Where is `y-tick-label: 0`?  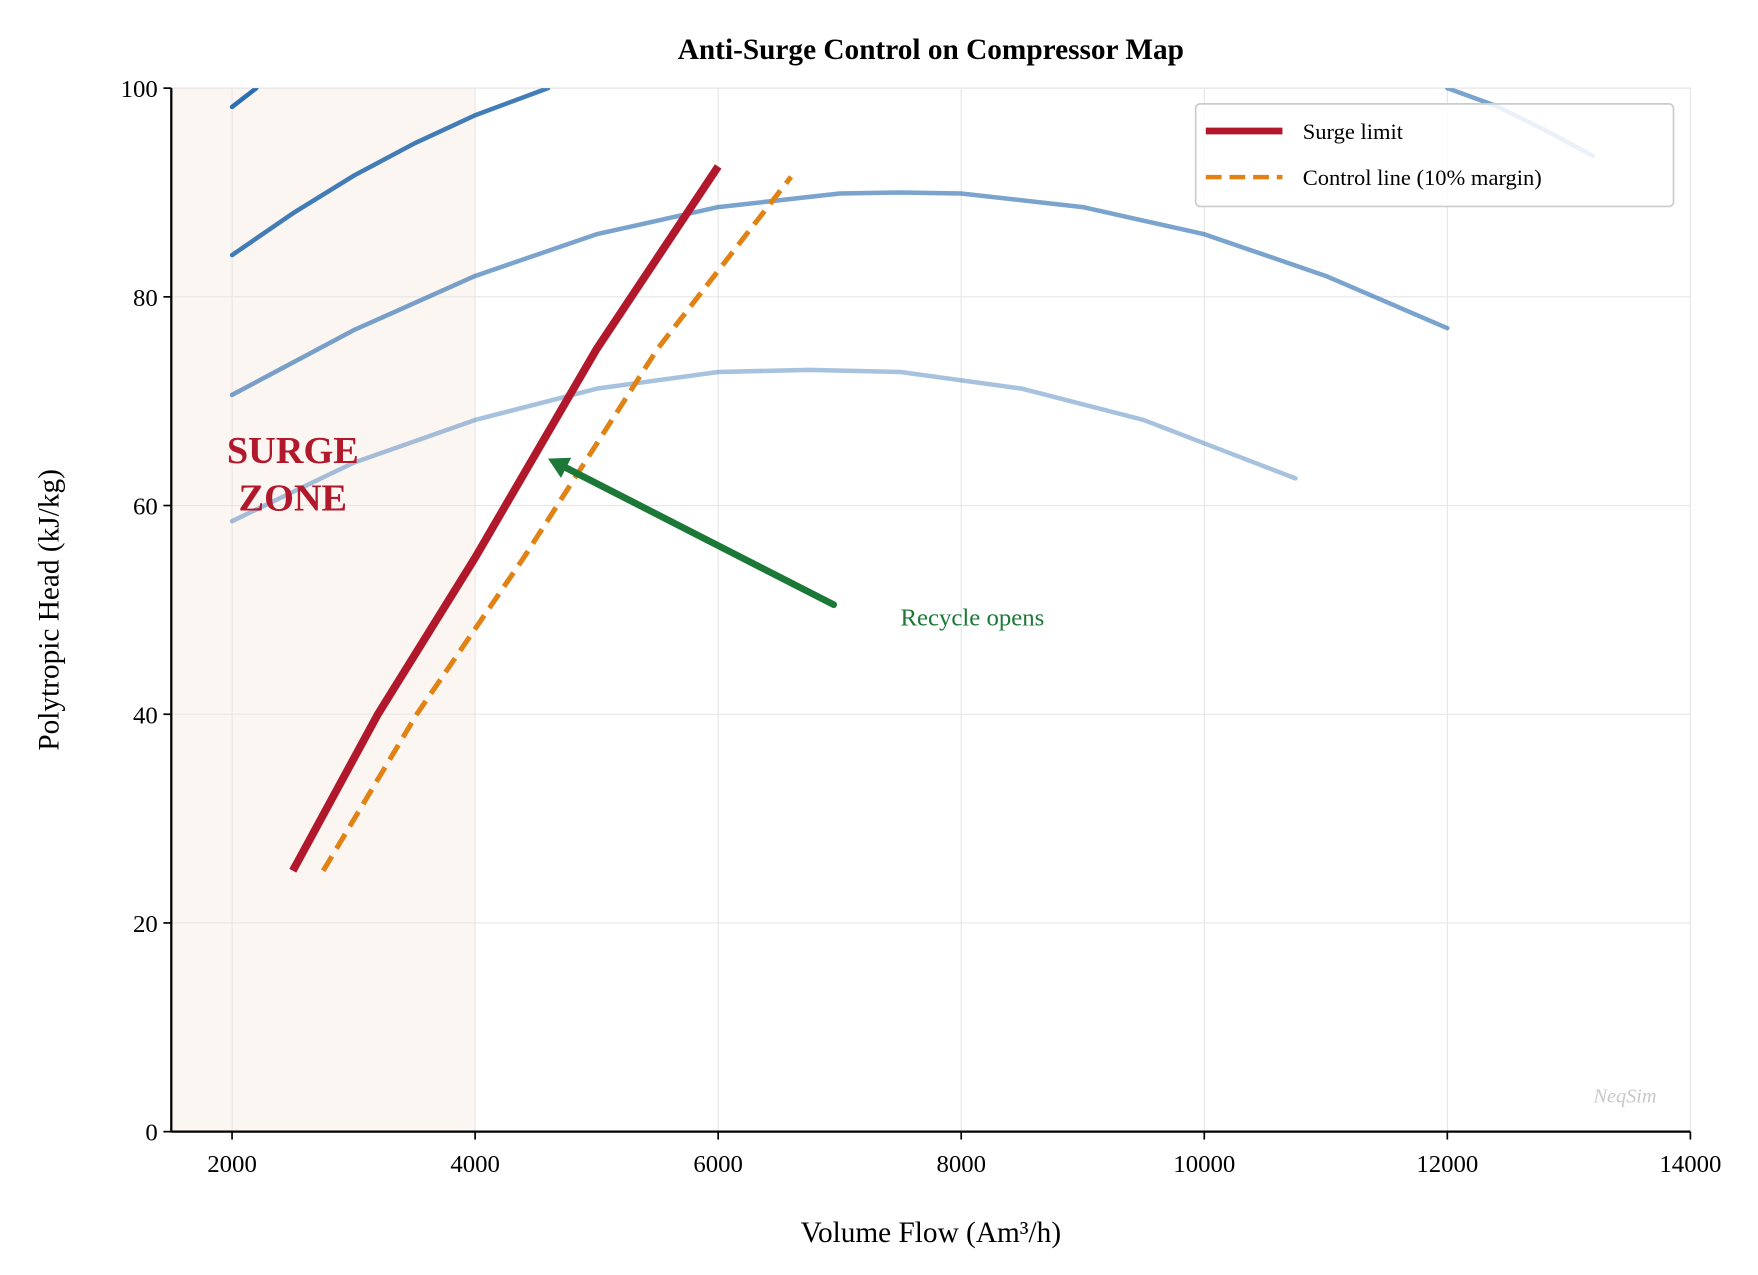 y-tick-label: 0 is located at coordinates (151, 1133).